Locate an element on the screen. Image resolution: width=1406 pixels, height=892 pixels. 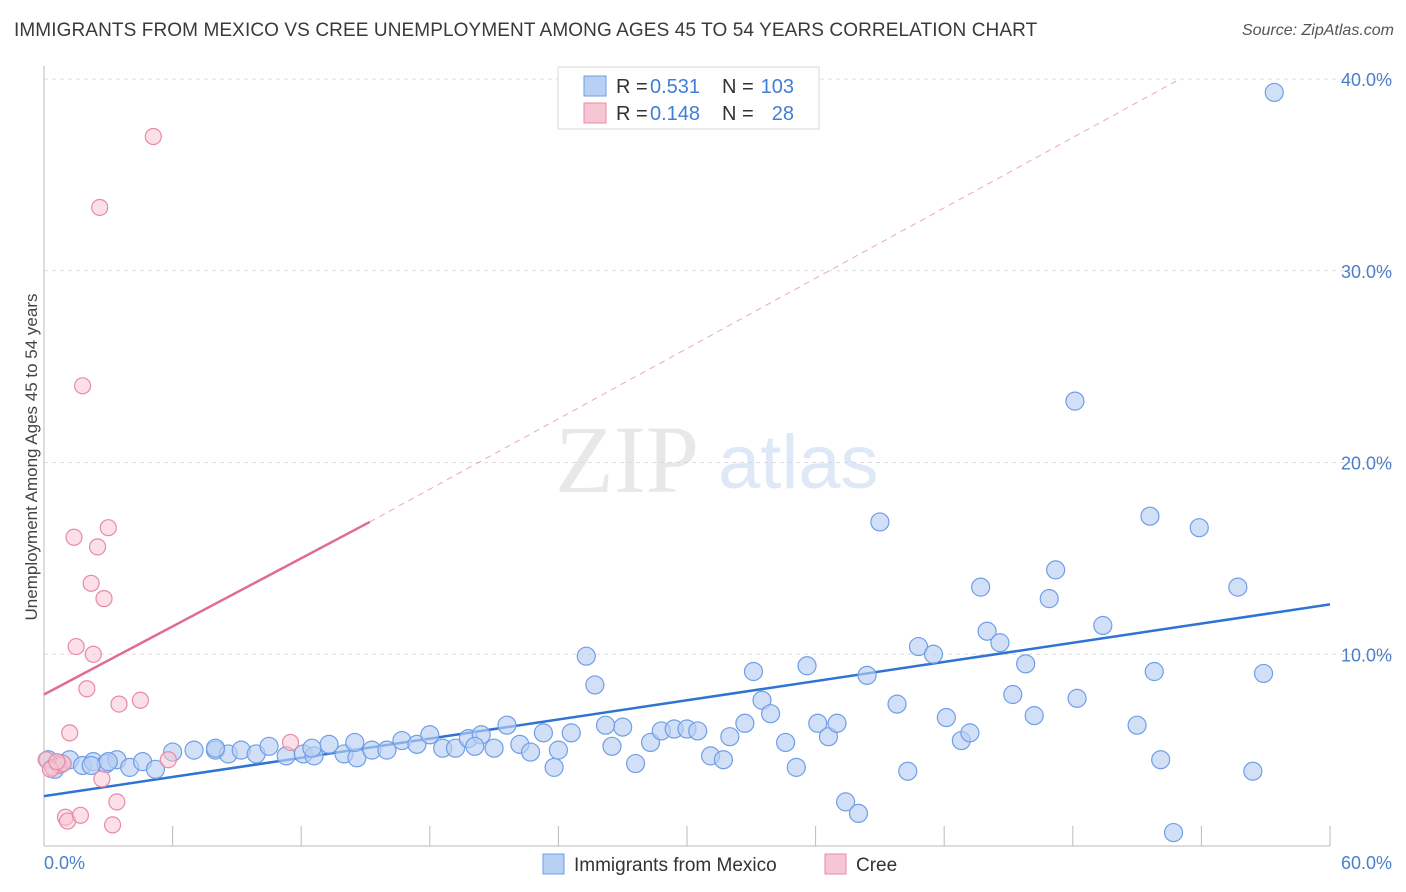
y-tick-label: 40.0% is located at coordinates (1366, 80).